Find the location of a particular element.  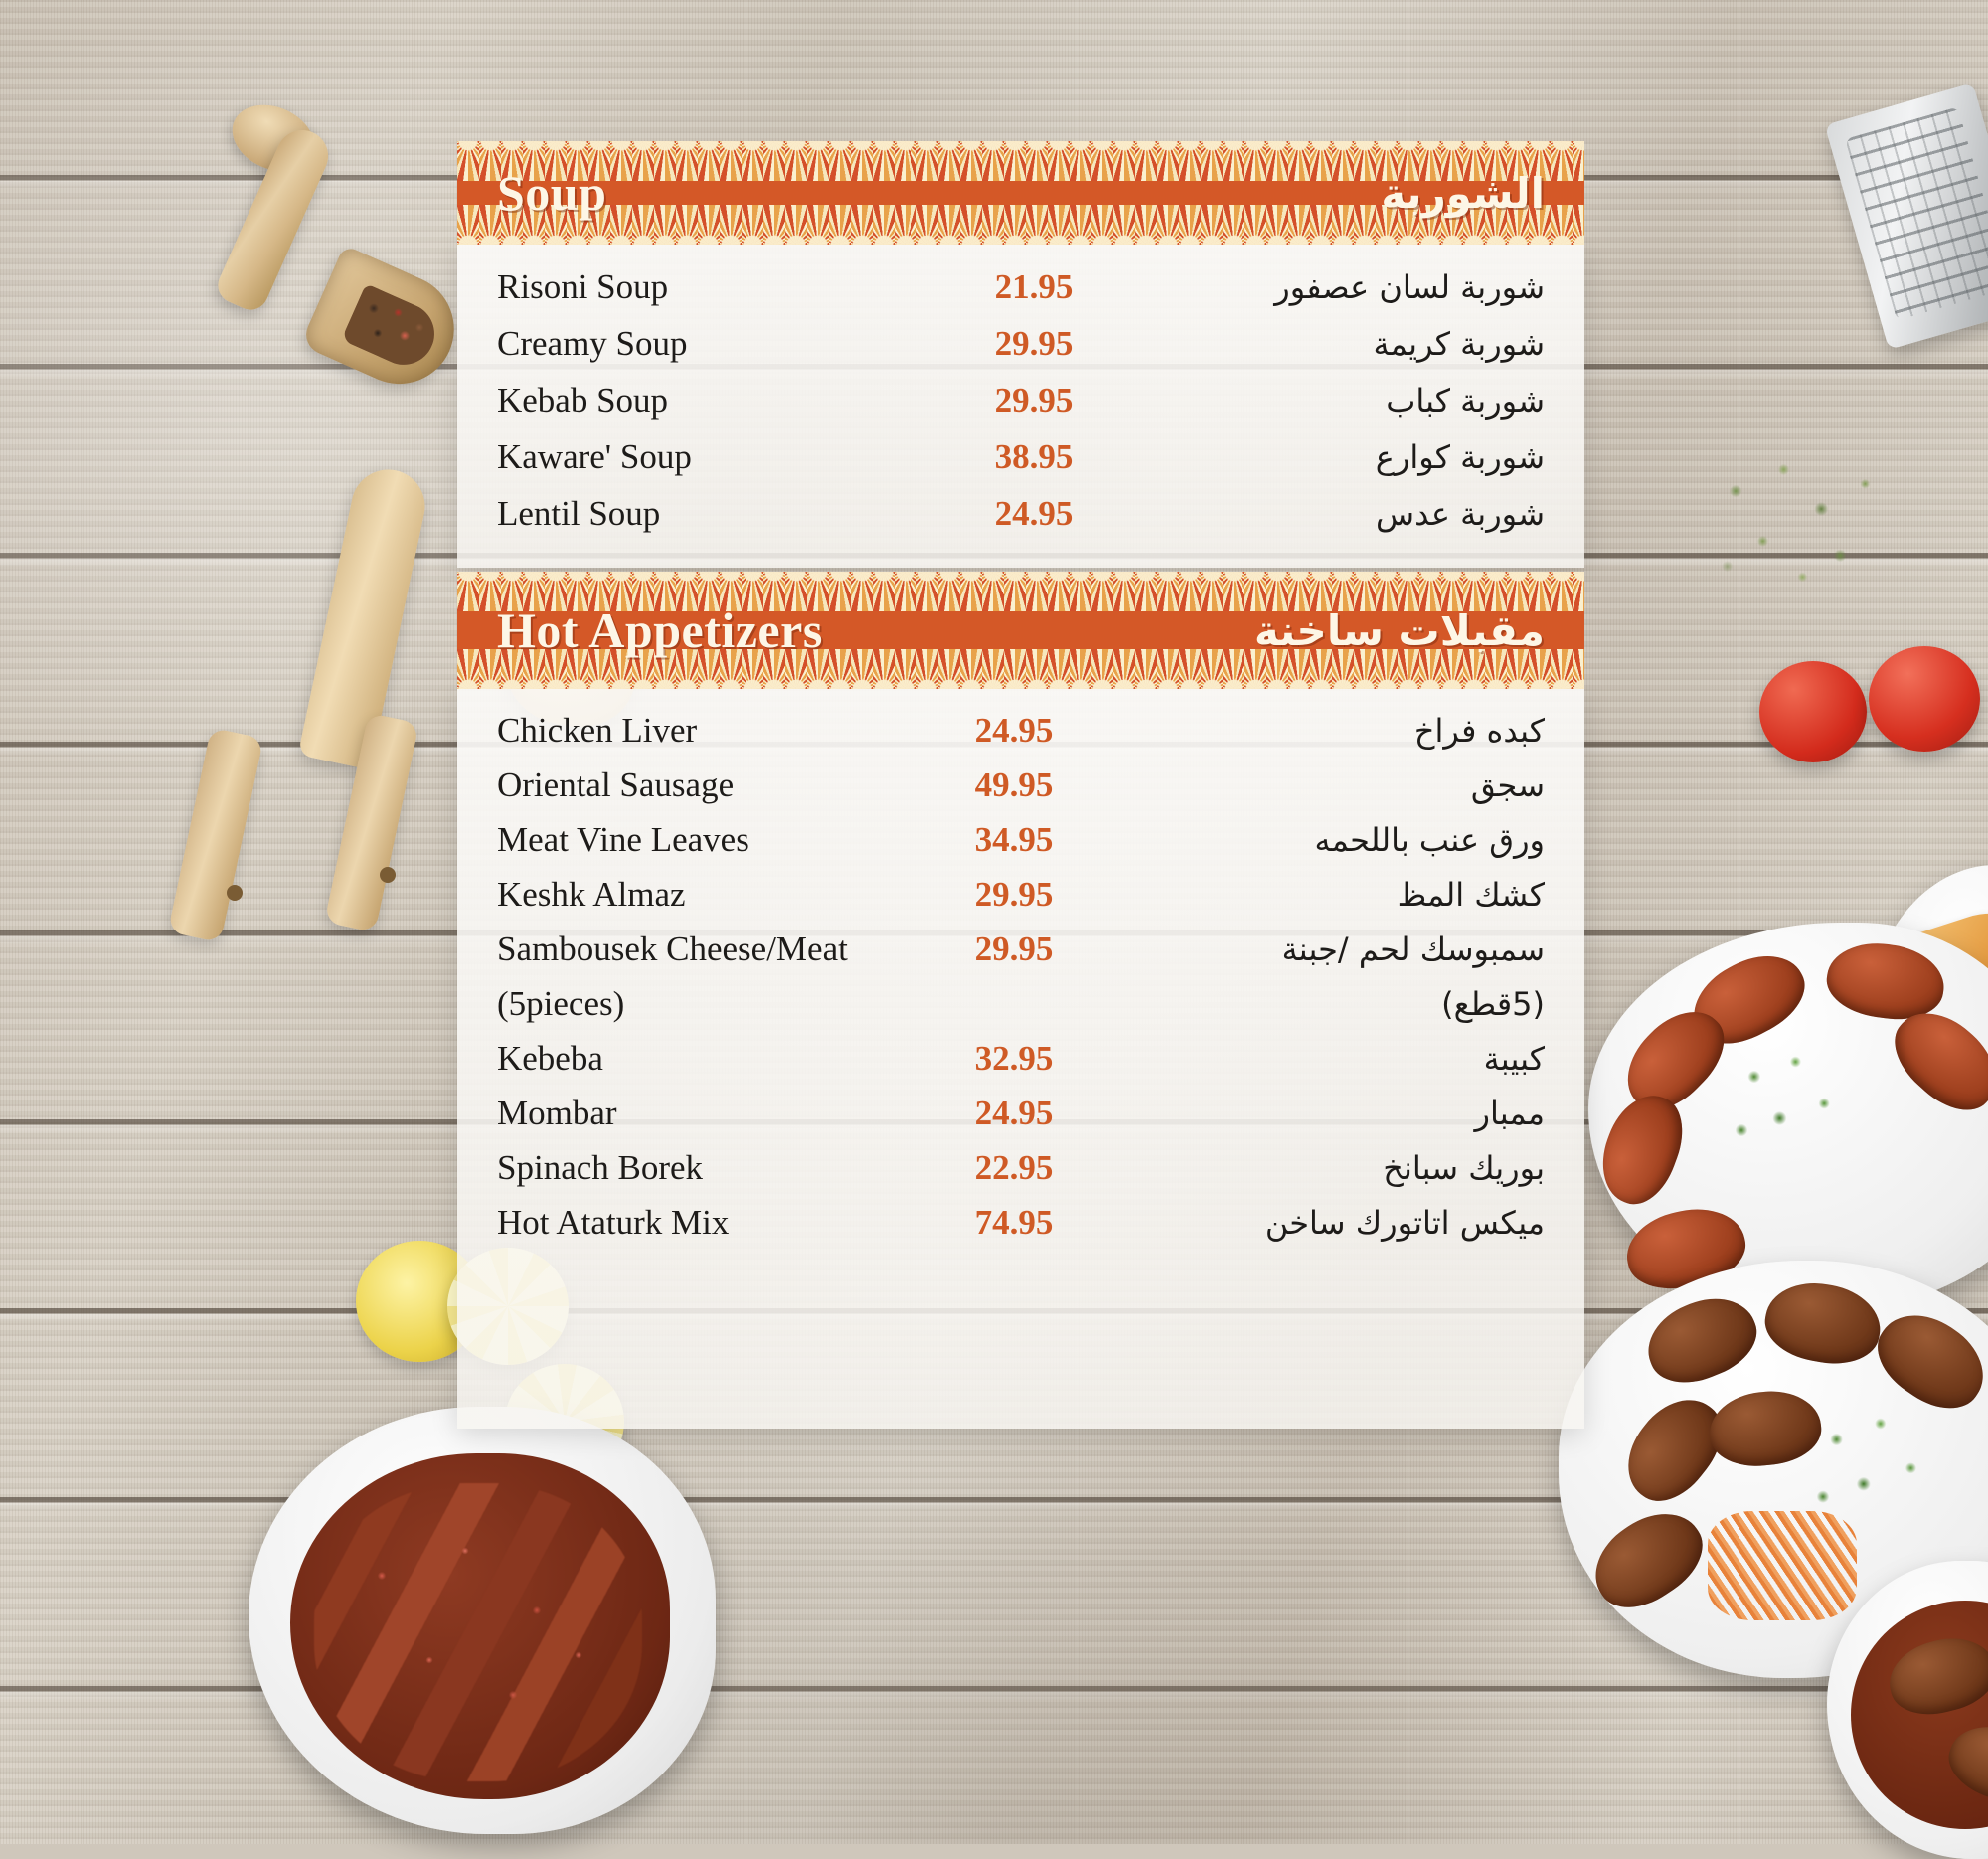

item-name-en: Keshk Almaz is located at coordinates (591, 894).